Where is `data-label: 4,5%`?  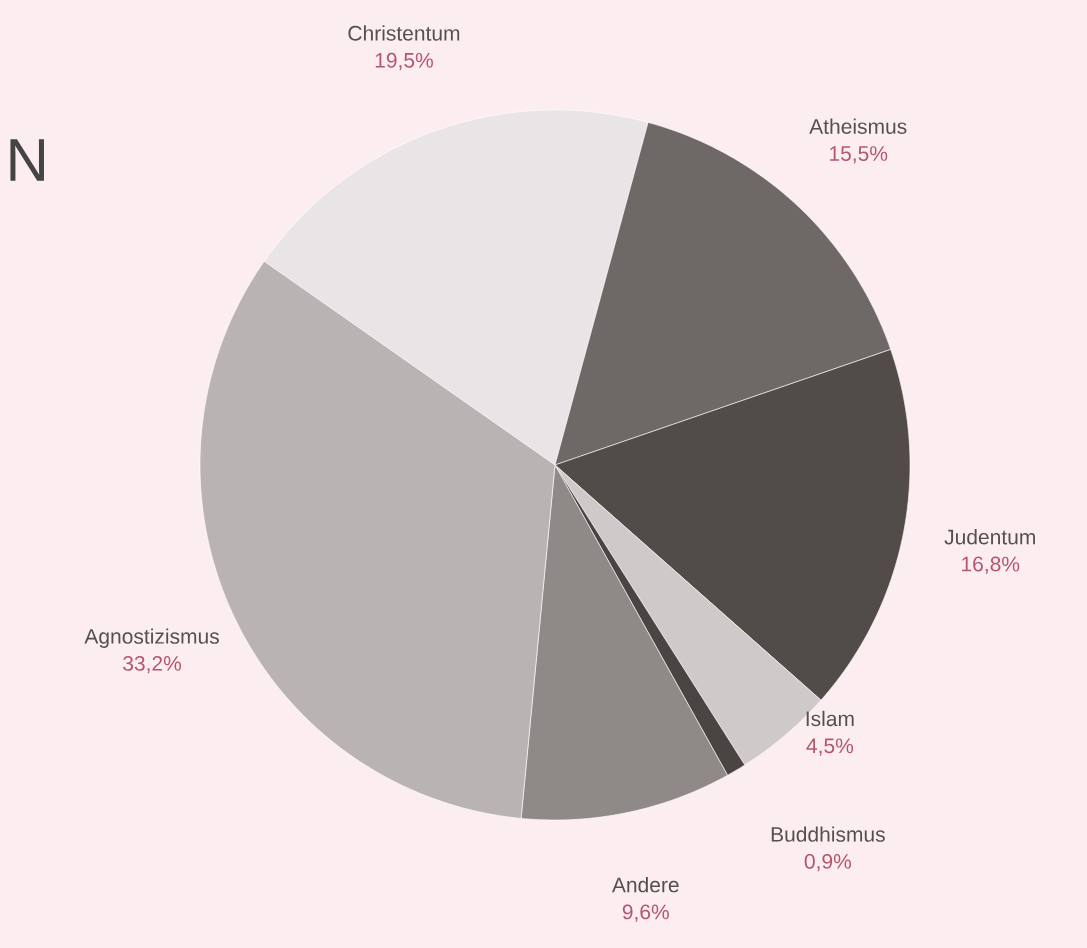 data-label: 4,5% is located at coordinates (830, 747).